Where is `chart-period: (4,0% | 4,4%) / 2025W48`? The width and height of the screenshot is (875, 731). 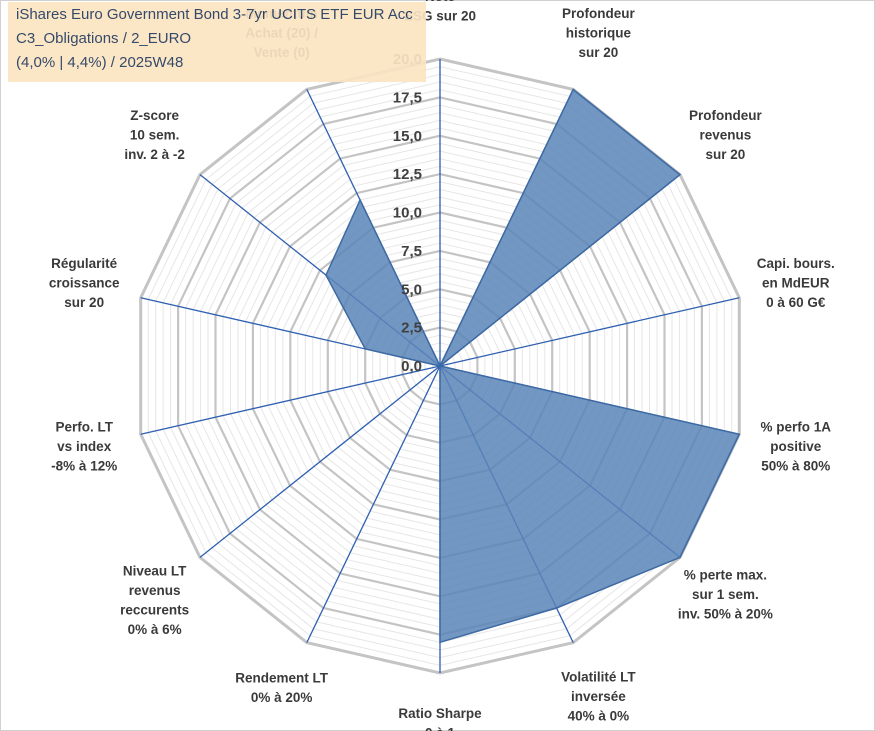
chart-period: (4,0% | 4,4%) / 2025W48 is located at coordinates (100, 62).